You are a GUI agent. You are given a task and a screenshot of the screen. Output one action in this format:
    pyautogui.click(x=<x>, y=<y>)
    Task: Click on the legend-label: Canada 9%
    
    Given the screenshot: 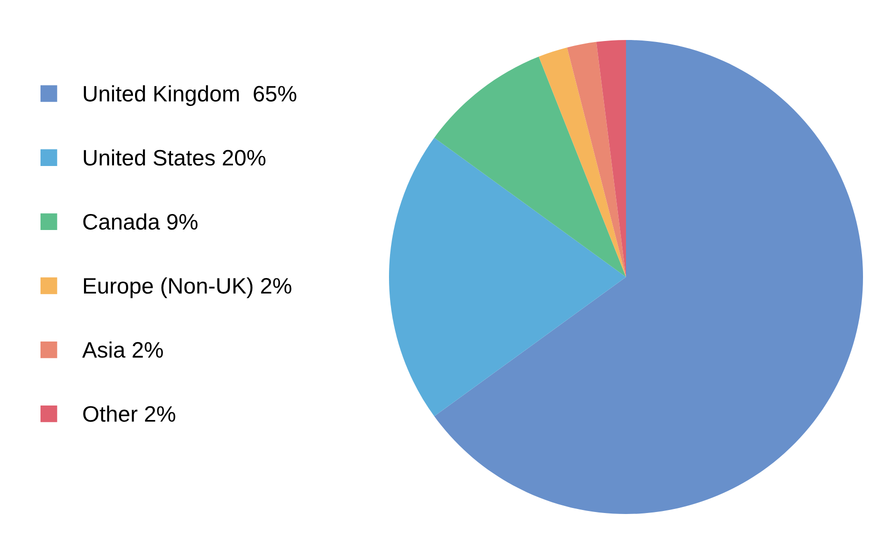 What is the action you would take?
    pyautogui.click(x=140, y=221)
    